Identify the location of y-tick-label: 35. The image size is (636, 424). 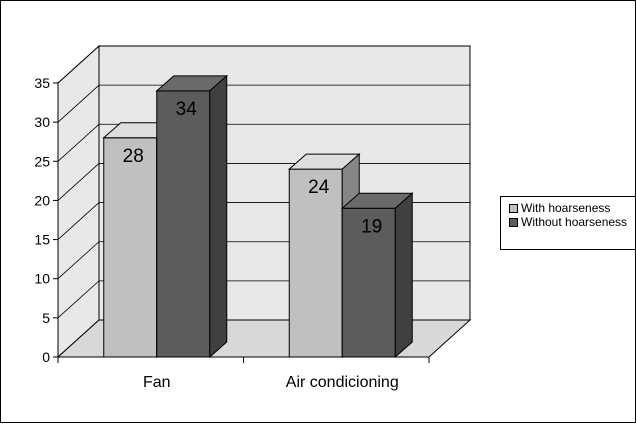
(42, 83).